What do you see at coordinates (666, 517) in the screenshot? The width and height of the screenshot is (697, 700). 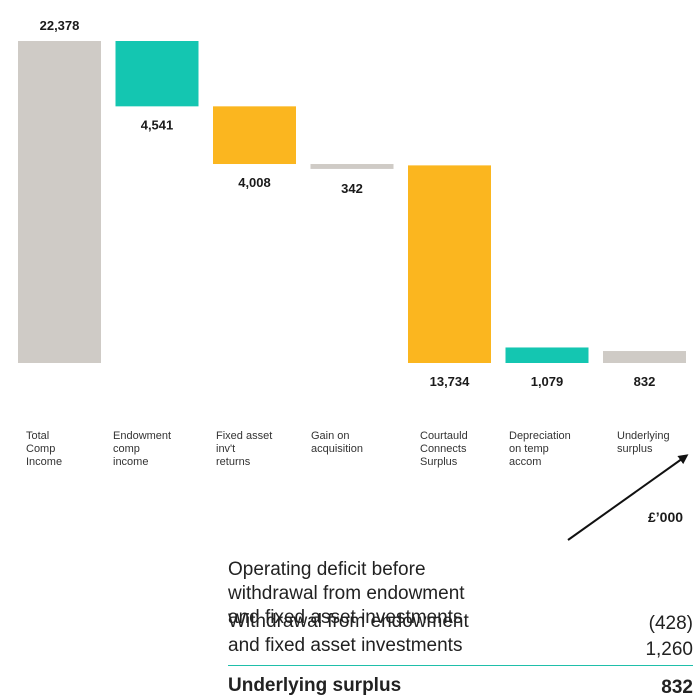 I see `unit-label: £’000` at bounding box center [666, 517].